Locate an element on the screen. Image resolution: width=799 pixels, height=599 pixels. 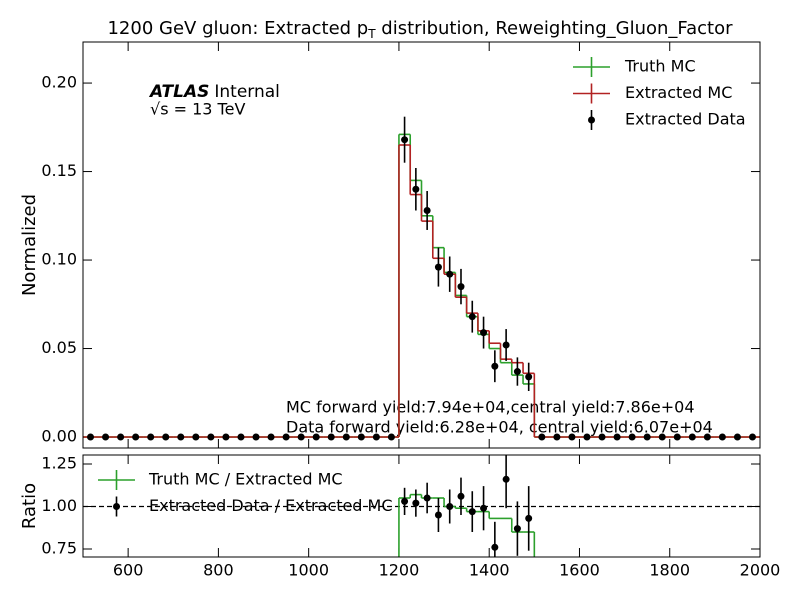
title-part: distribution, Reweighting_Gluon_Factor is located at coordinates (555, 28).